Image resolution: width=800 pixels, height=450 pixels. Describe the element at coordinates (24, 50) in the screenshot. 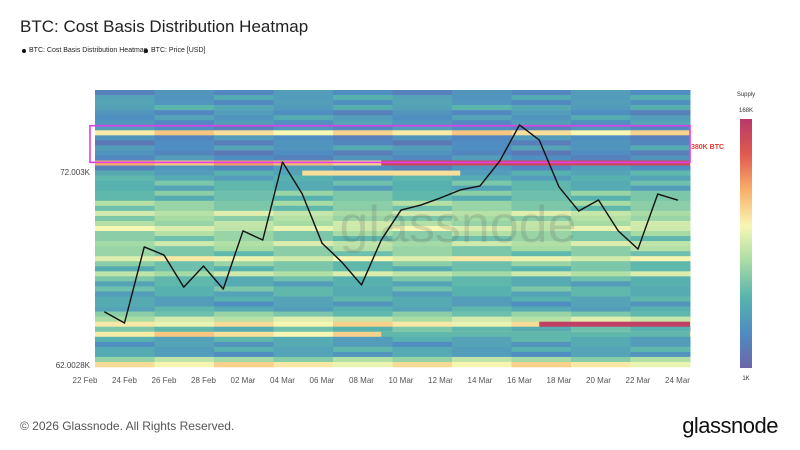

I see `legend-dot-icon` at that location.